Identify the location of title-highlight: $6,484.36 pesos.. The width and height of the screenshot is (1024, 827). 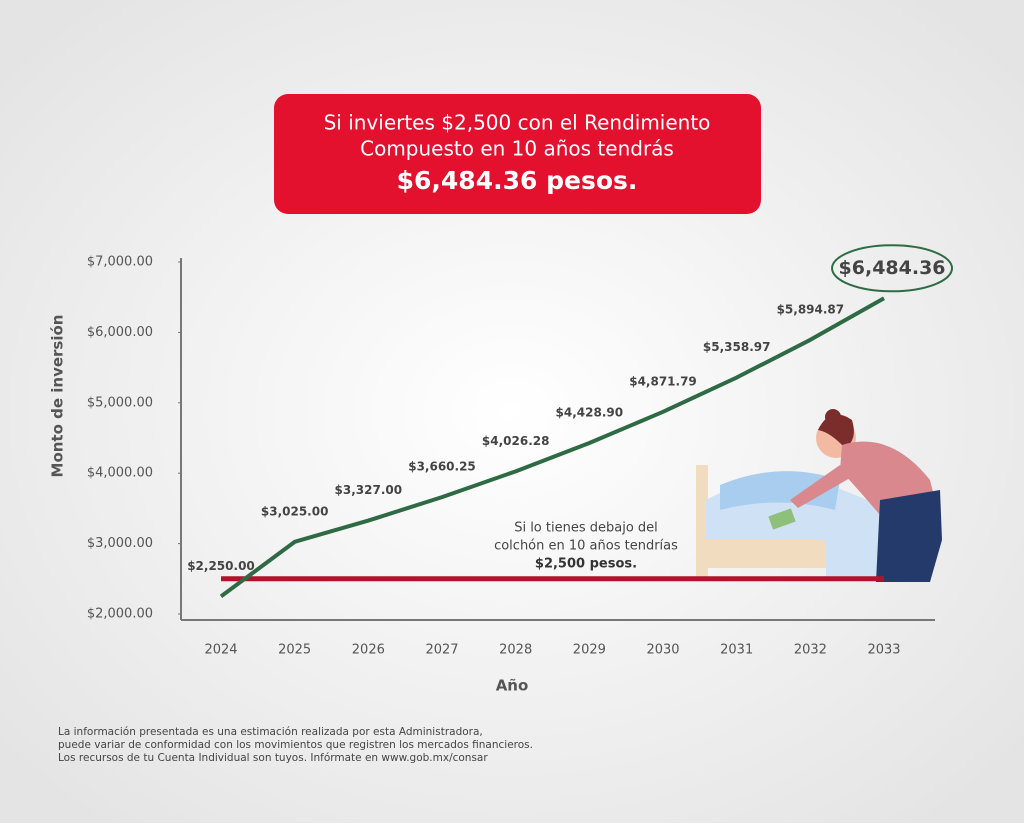
(517, 180).